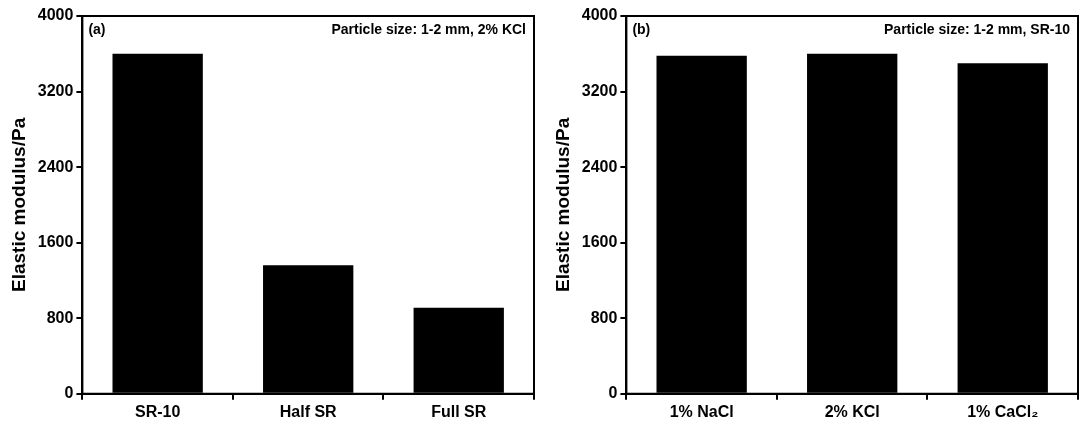 The image size is (1089, 425). What do you see at coordinates (97, 28) in the screenshot?
I see `annotation: (a)` at bounding box center [97, 28].